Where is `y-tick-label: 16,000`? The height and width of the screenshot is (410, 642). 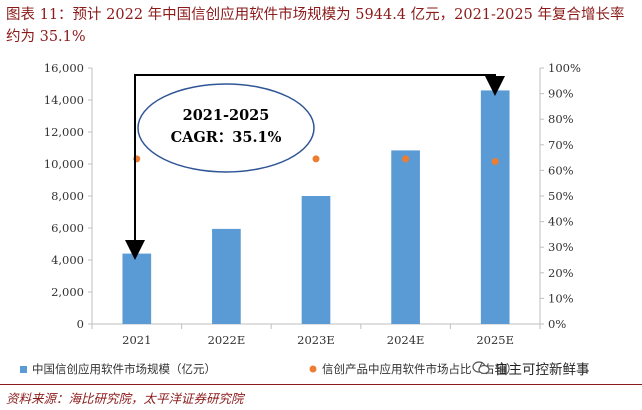 y-tick-label: 16,000 is located at coordinates (64, 68).